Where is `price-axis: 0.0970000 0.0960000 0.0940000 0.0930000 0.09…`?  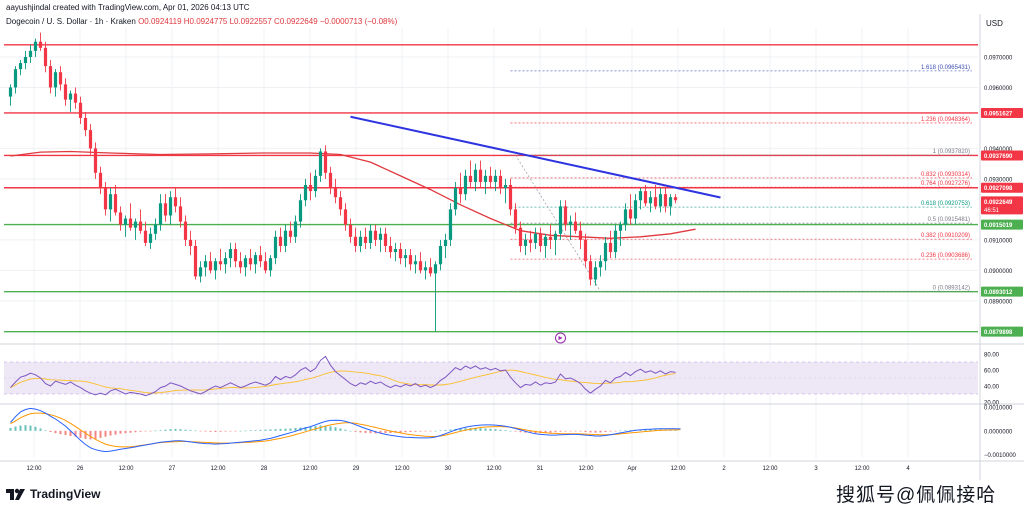 price-axis: 0.0970000 0.0960000 0.0940000 0.0930000 0.09… is located at coordinates (1002, 196).